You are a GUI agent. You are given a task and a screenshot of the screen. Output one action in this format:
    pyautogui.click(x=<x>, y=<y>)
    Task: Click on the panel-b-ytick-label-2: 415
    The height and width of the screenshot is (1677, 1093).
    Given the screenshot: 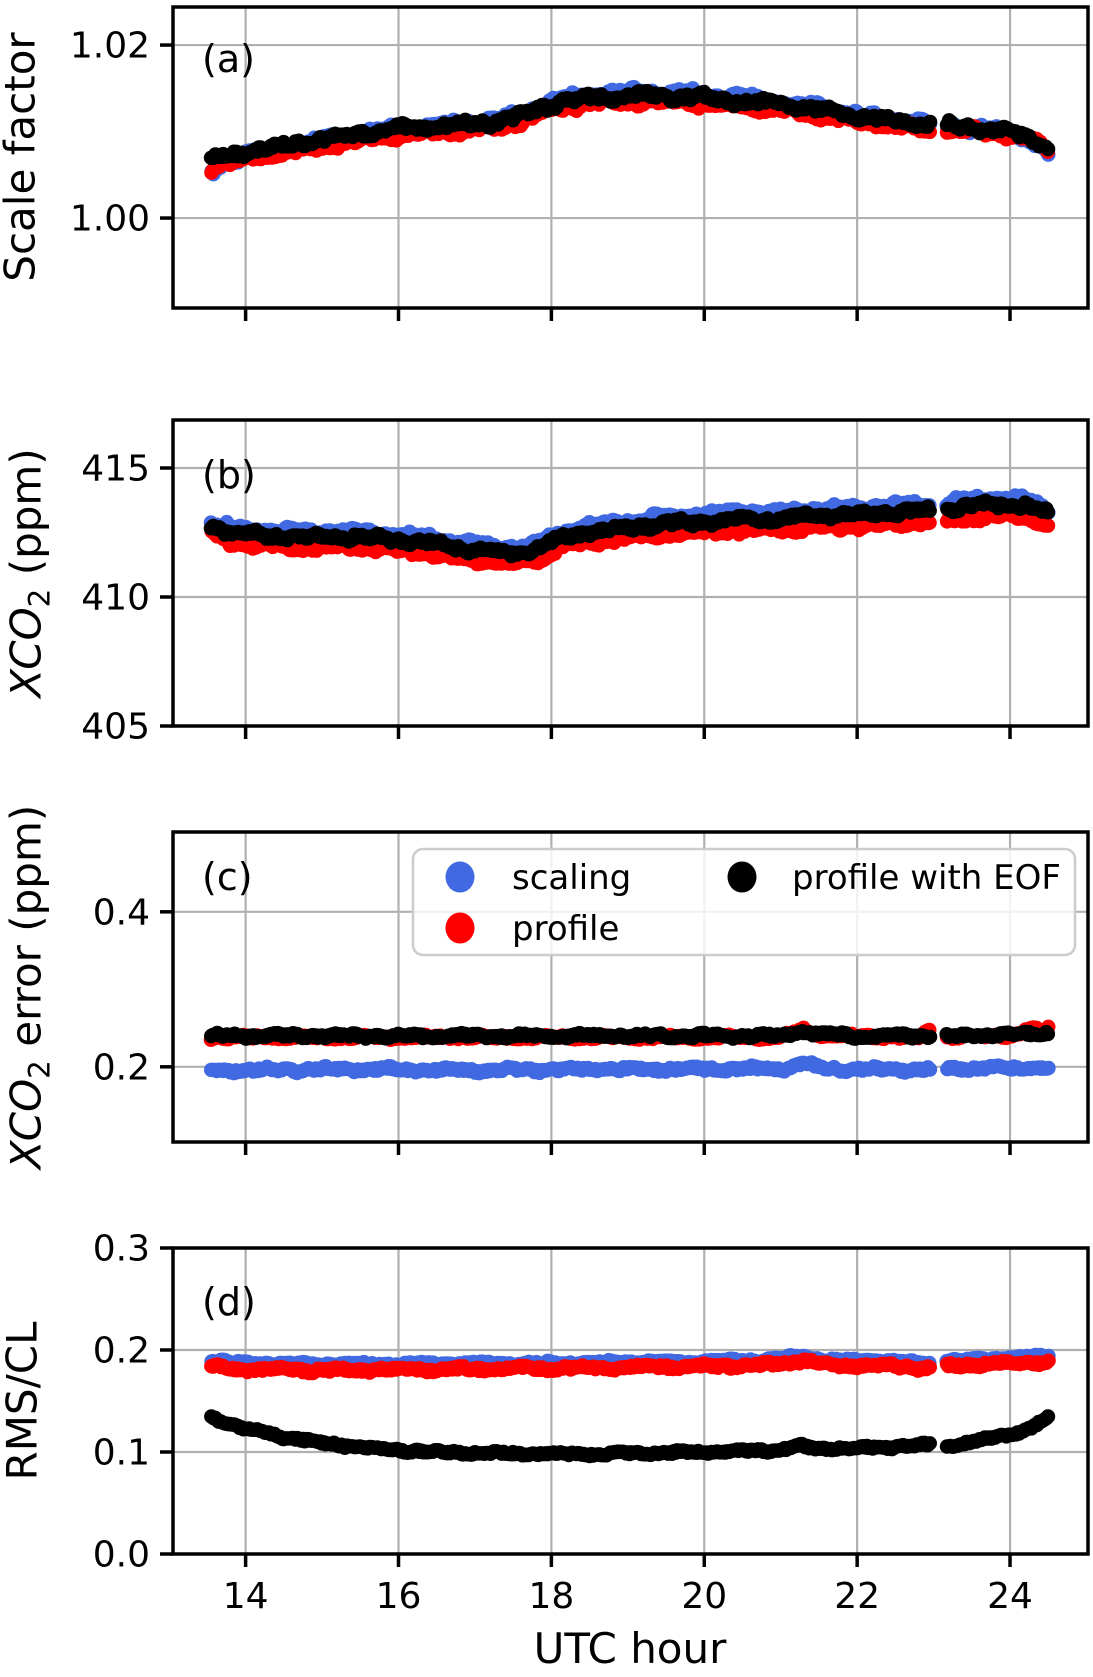 What is the action you would take?
    pyautogui.click(x=115, y=469)
    